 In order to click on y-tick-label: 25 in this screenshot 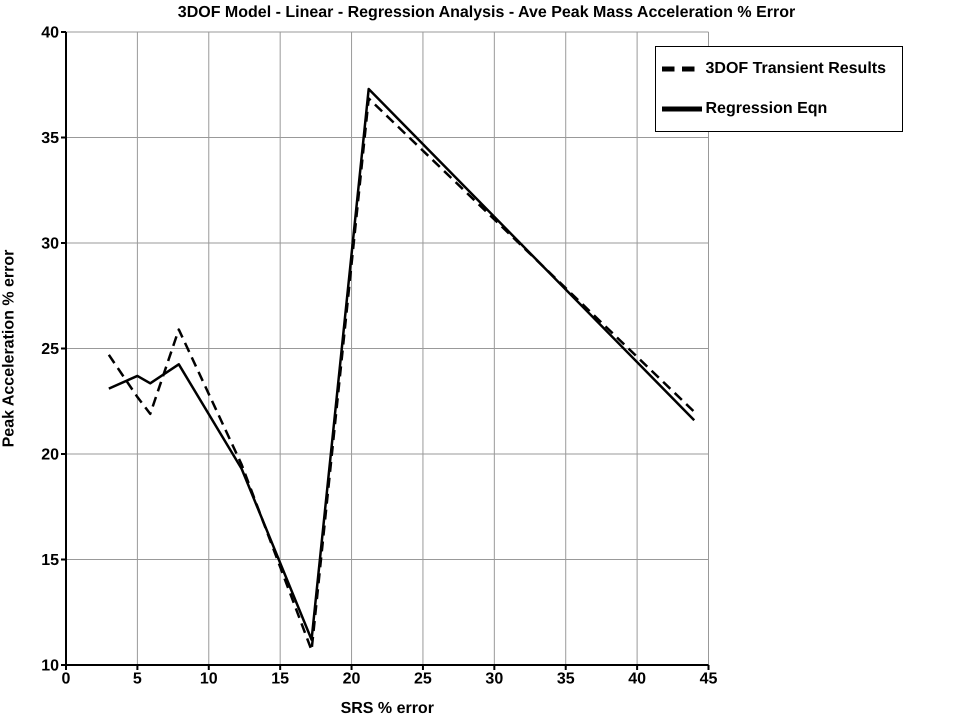, I will do `click(50, 349)`.